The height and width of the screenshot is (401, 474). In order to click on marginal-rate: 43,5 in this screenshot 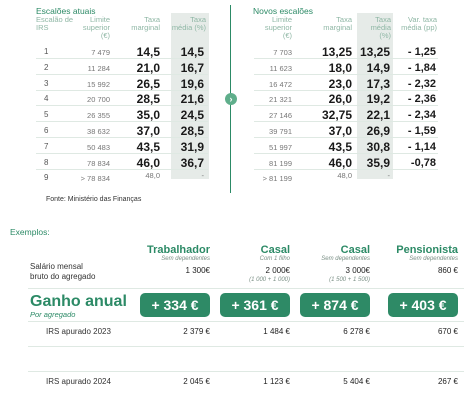, I will do `click(148, 146)`.